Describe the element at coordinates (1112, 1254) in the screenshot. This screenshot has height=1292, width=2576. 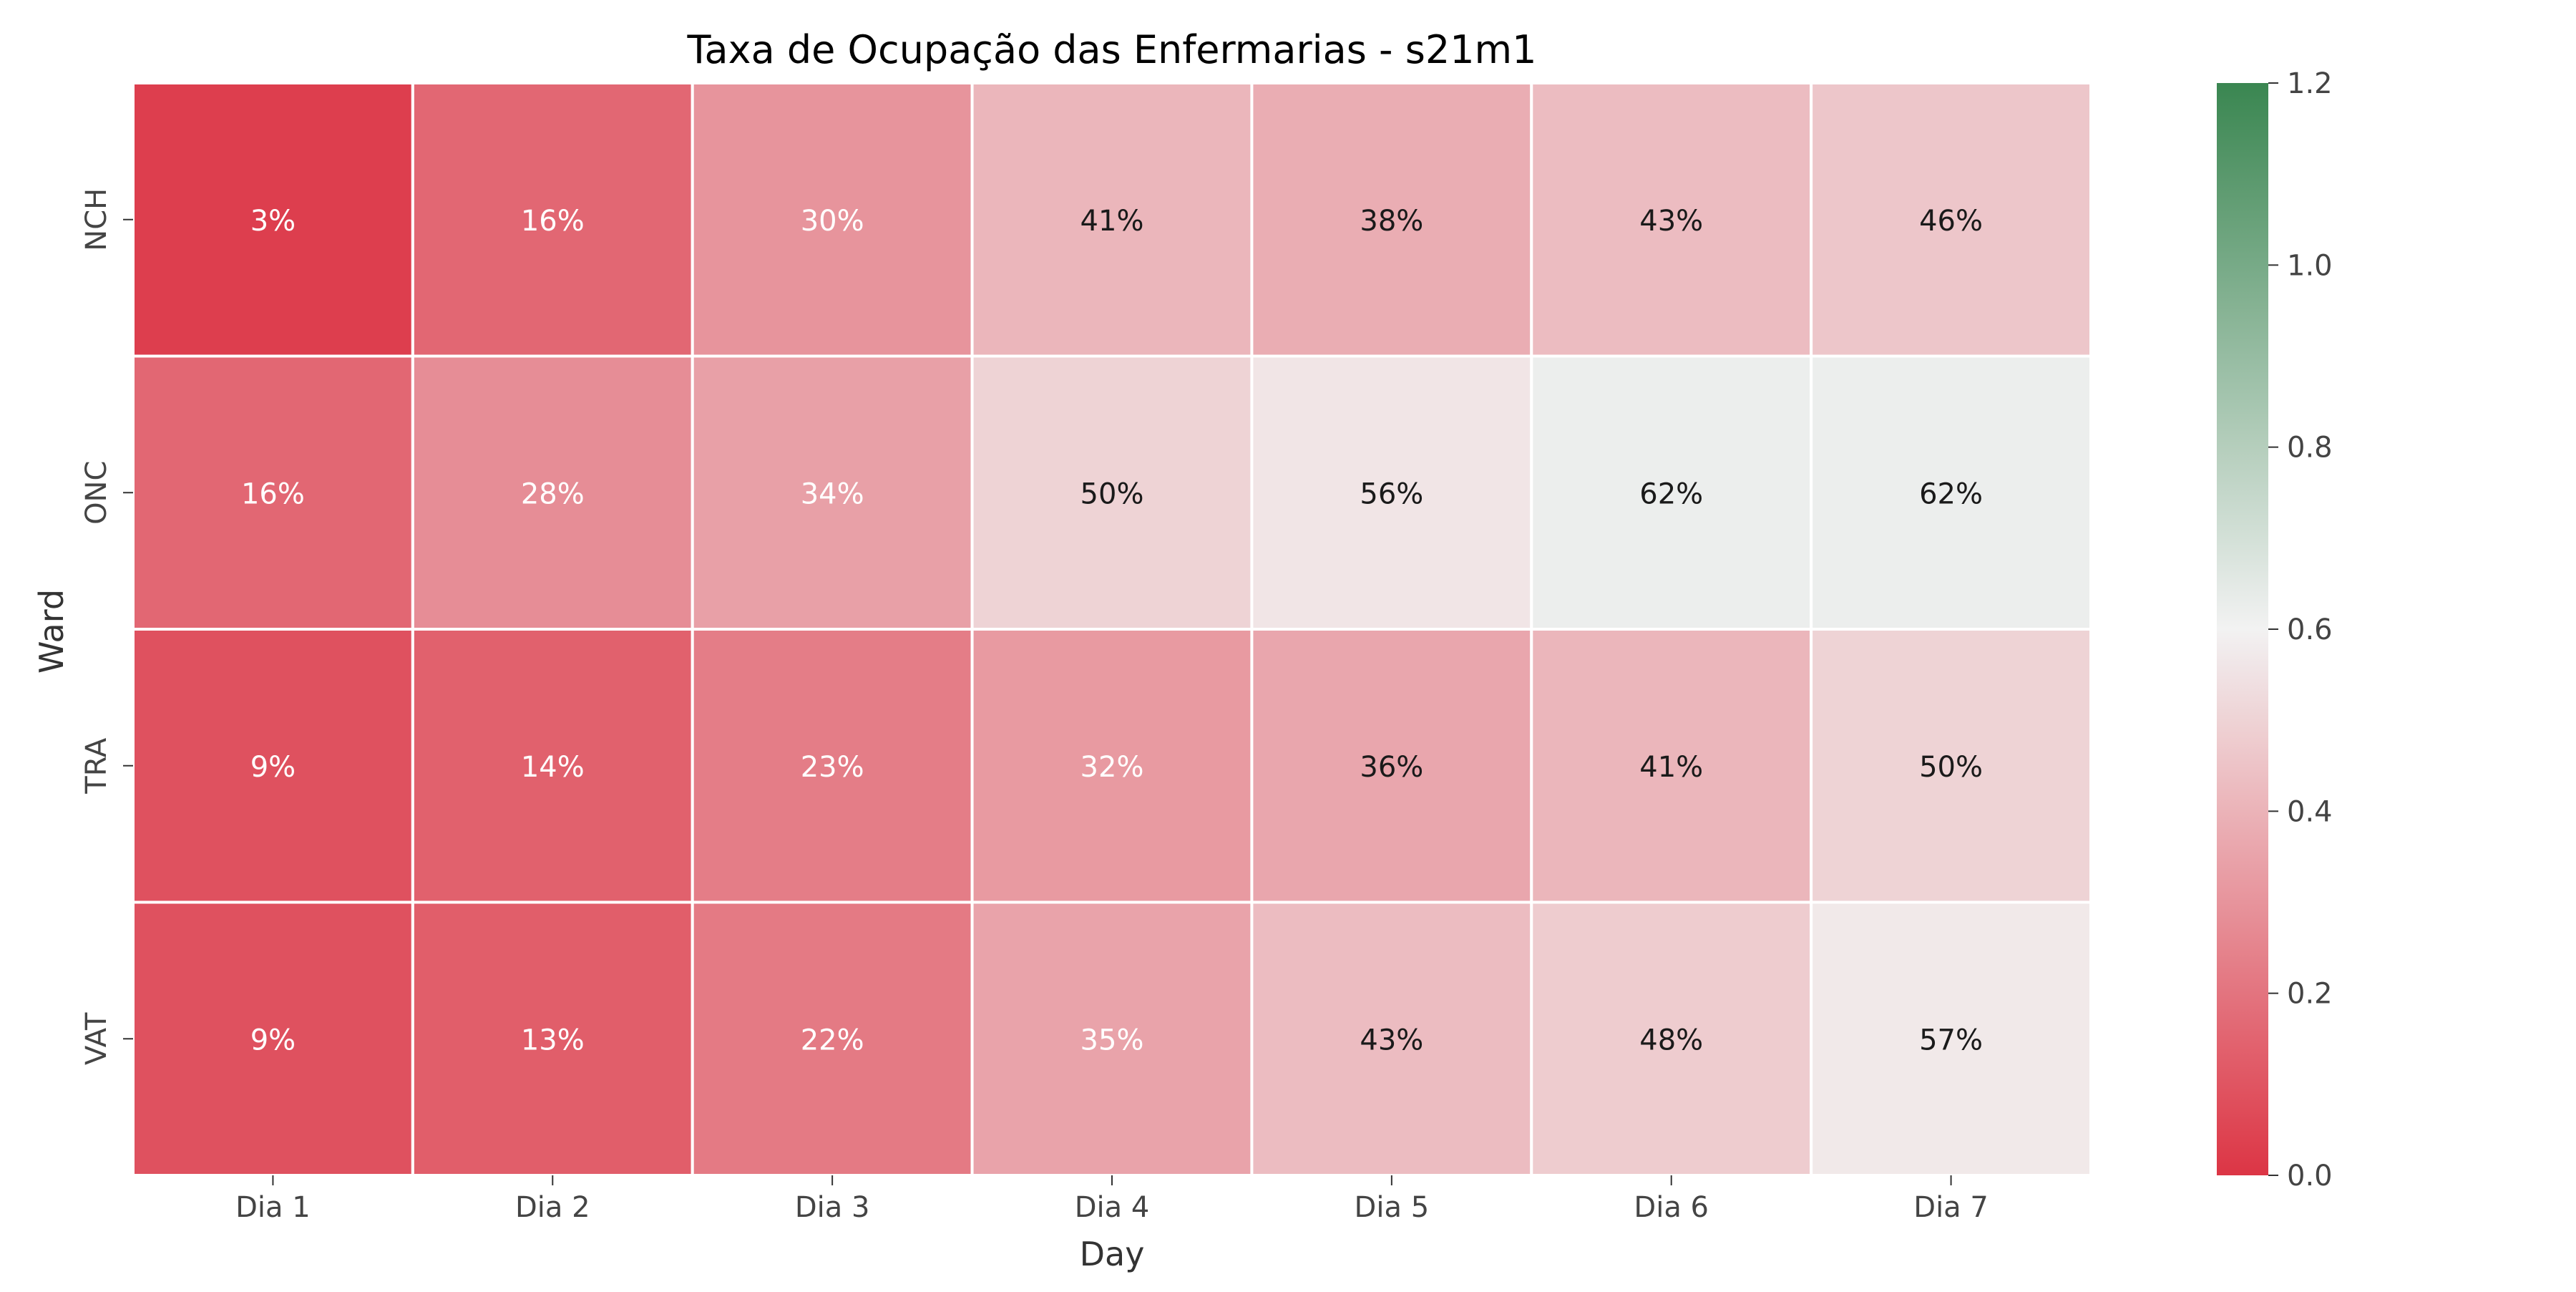
I see `x-axis-label: Day` at that location.